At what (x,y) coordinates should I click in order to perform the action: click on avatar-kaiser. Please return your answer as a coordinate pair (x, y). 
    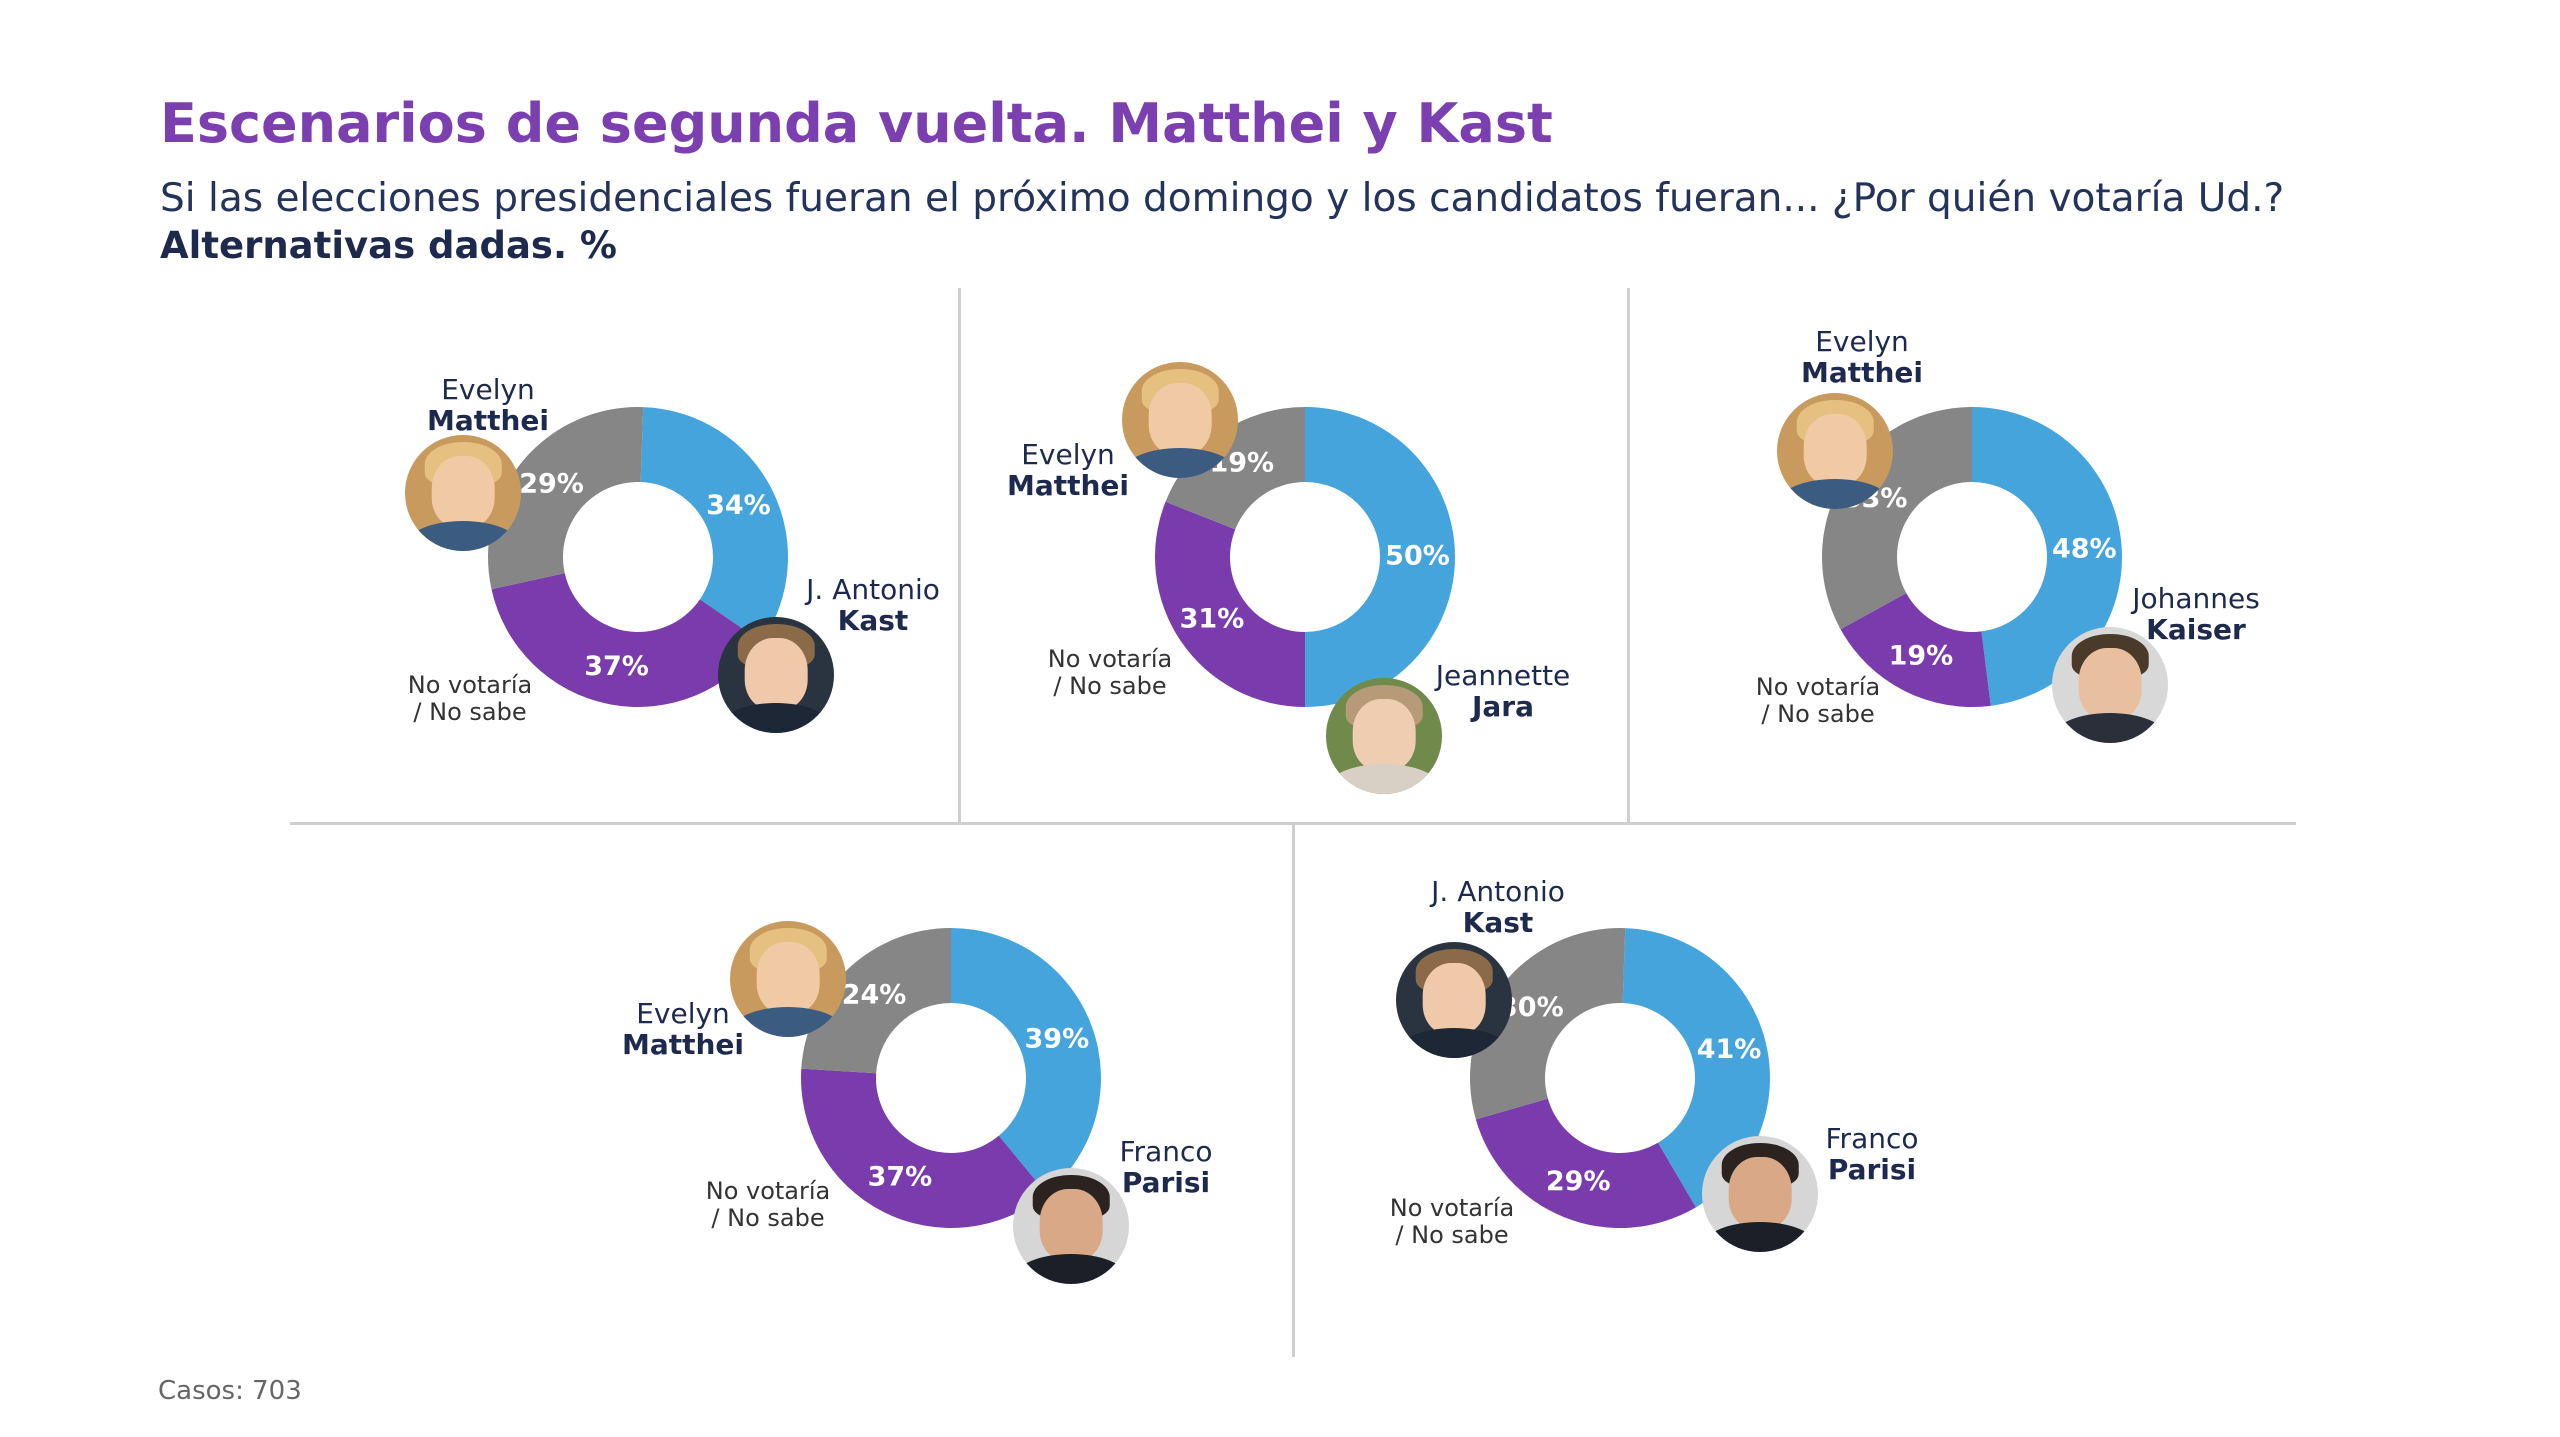
    Looking at the image, I should click on (2110, 685).